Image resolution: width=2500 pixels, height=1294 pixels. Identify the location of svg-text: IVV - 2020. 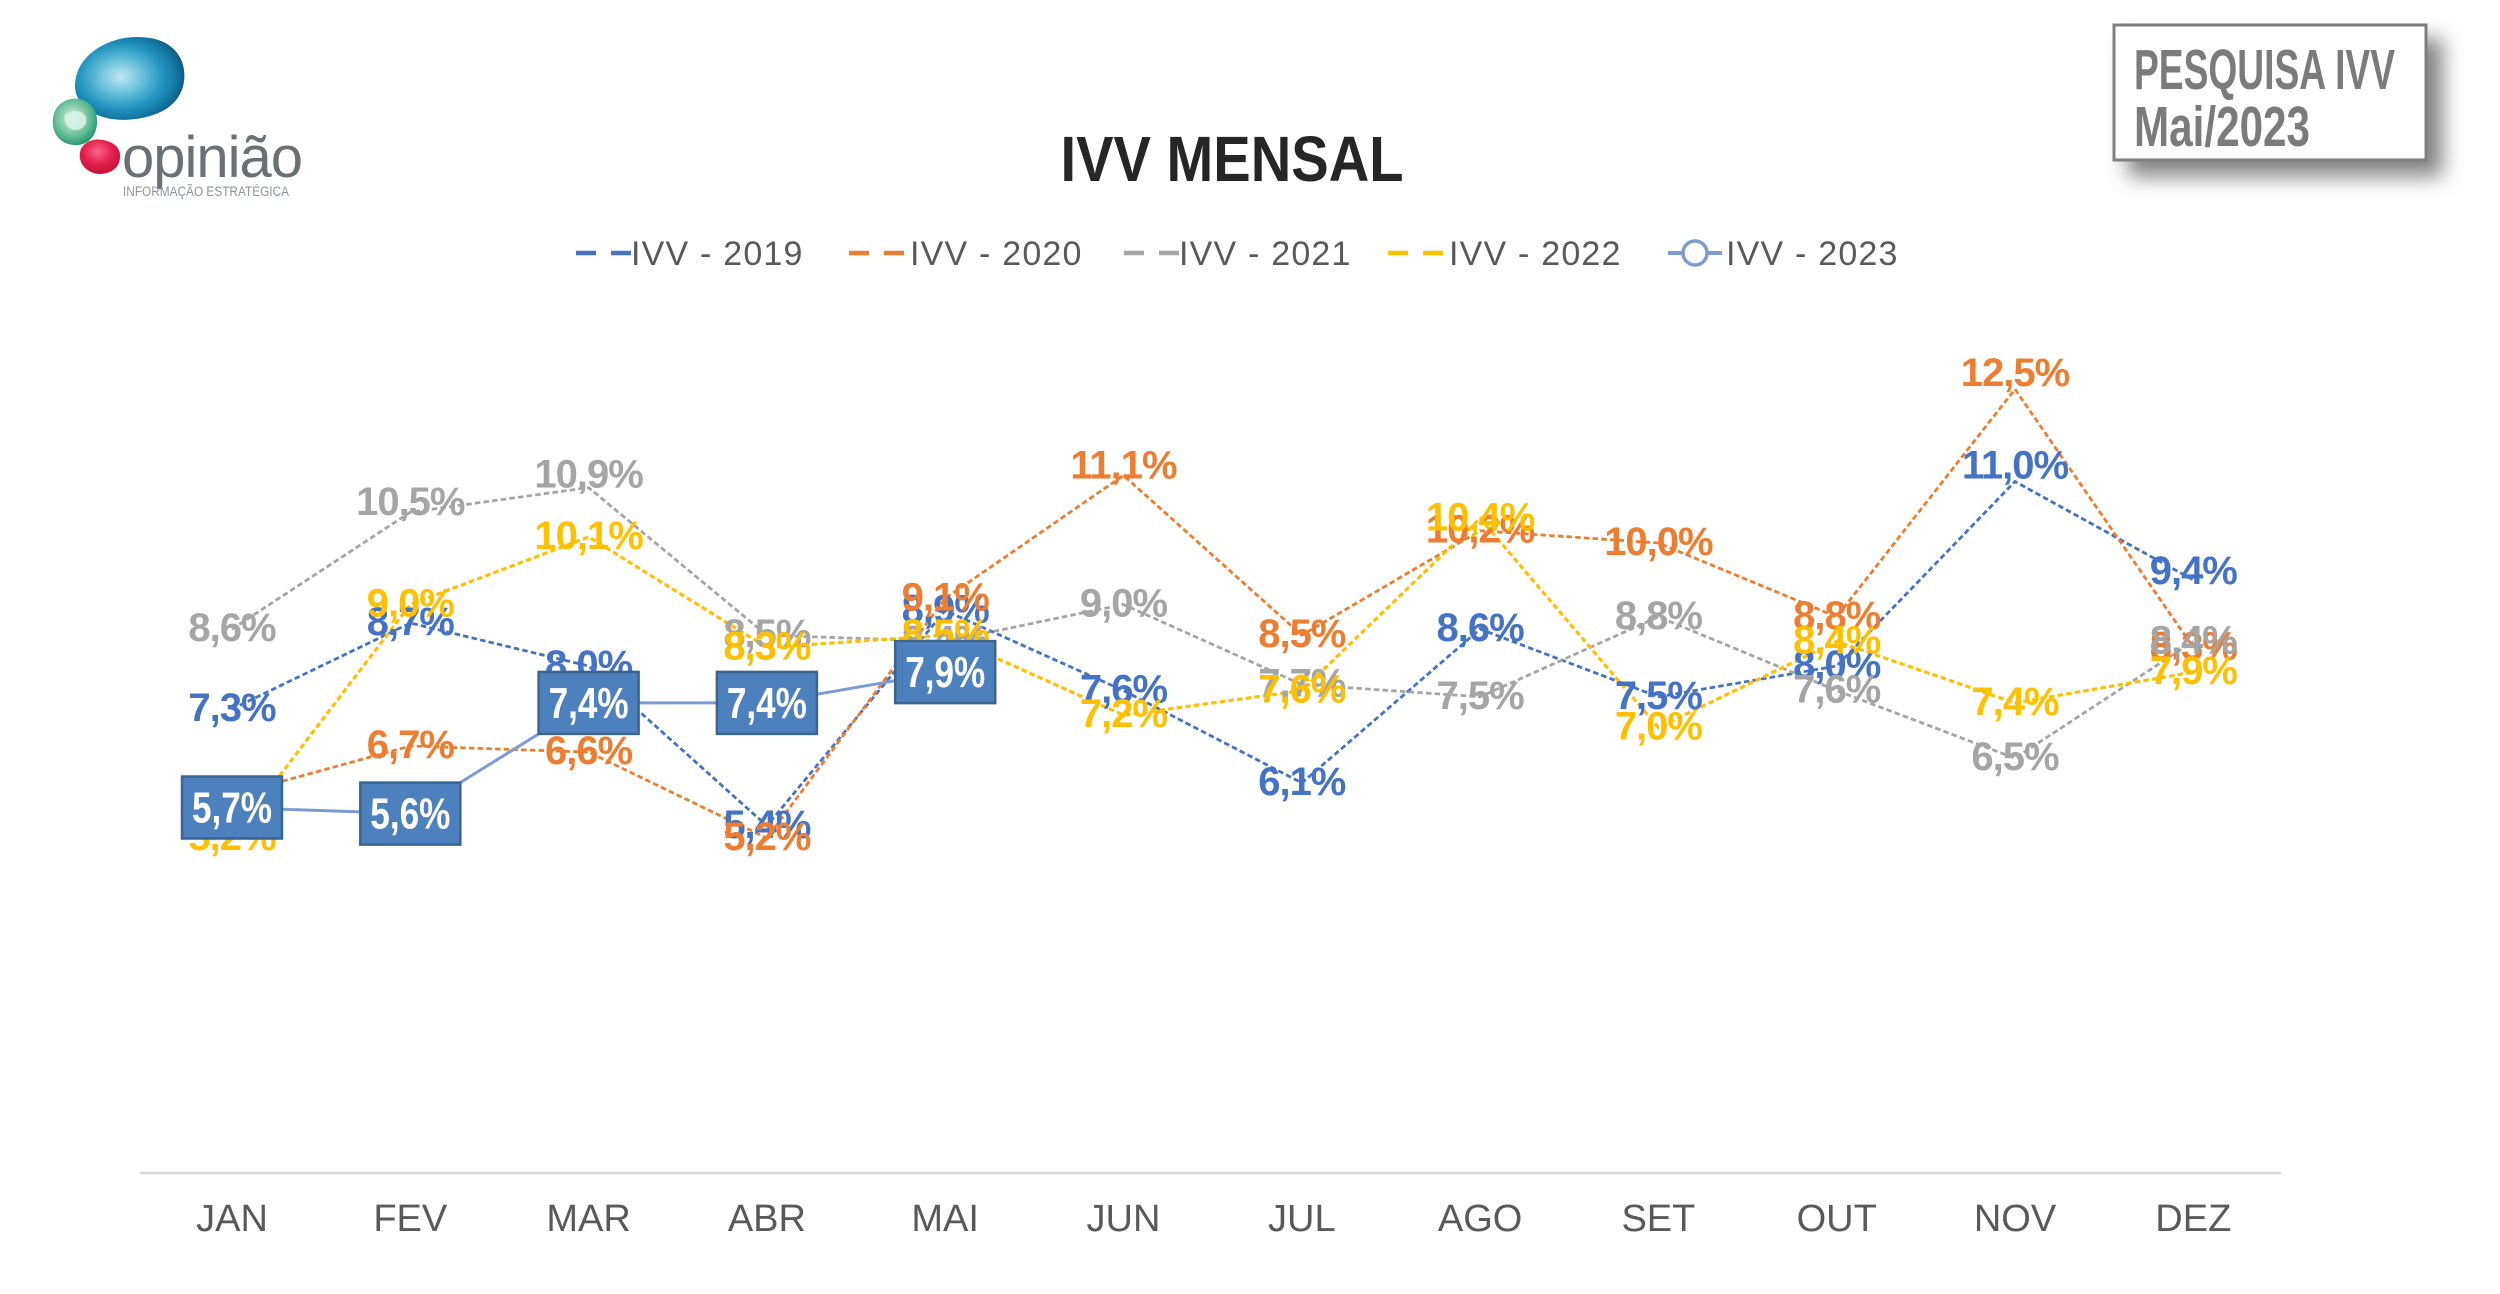
(996, 254).